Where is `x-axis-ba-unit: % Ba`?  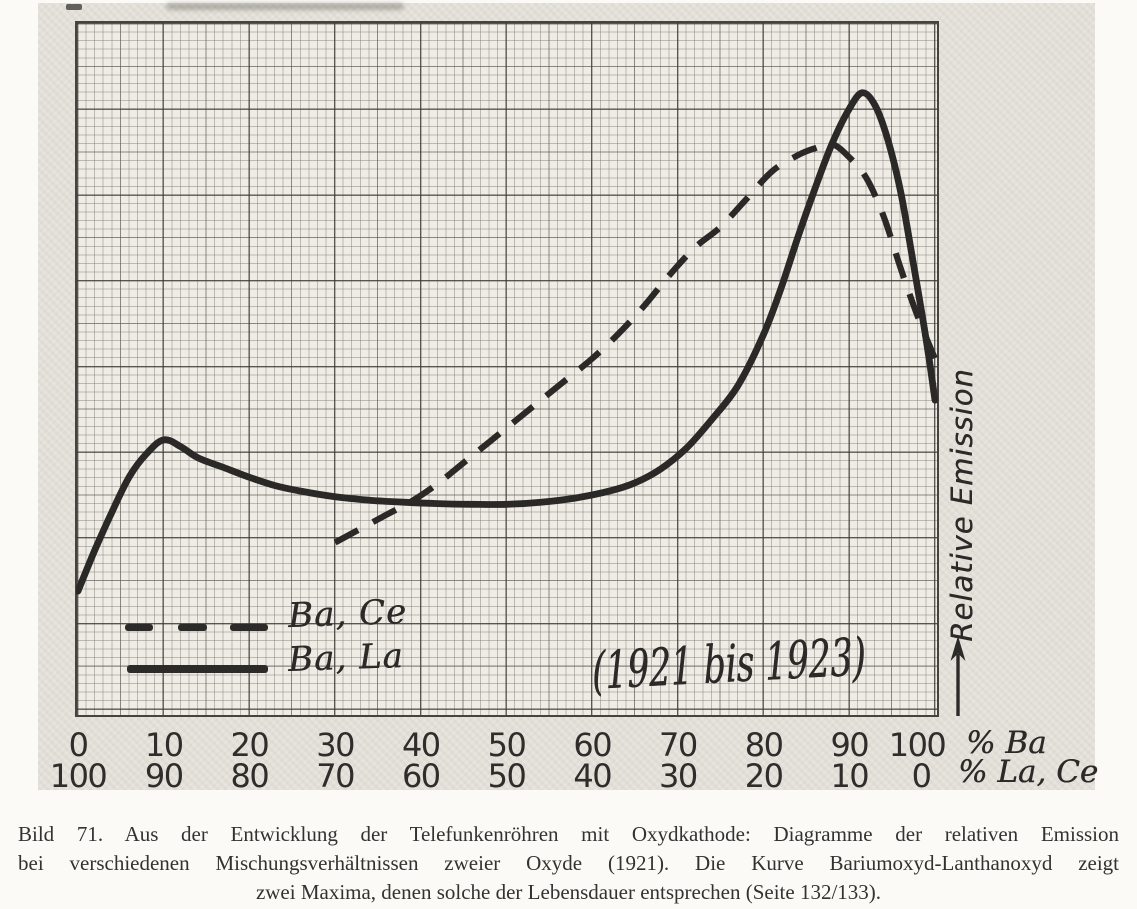
x-axis-ba-unit: % Ba is located at coordinates (1006, 743).